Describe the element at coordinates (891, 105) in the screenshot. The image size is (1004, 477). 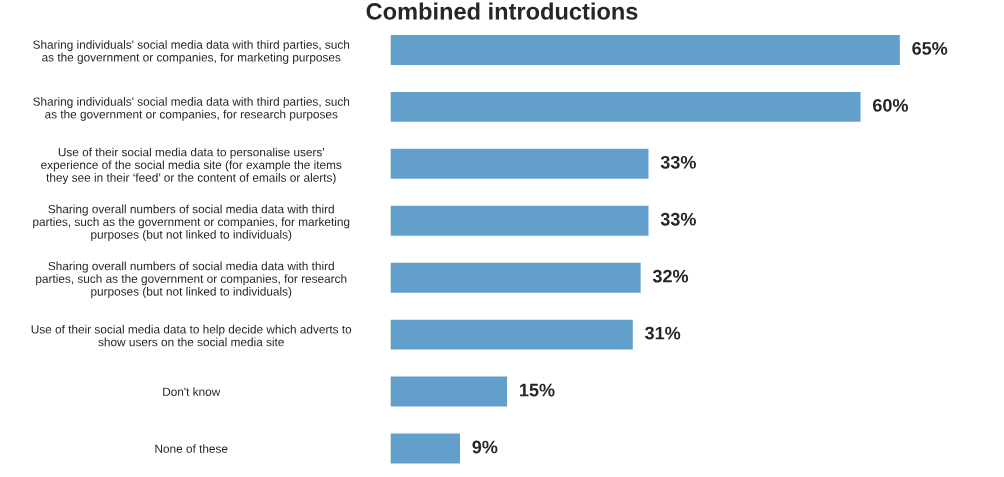
I see `data-label: 60%` at that location.